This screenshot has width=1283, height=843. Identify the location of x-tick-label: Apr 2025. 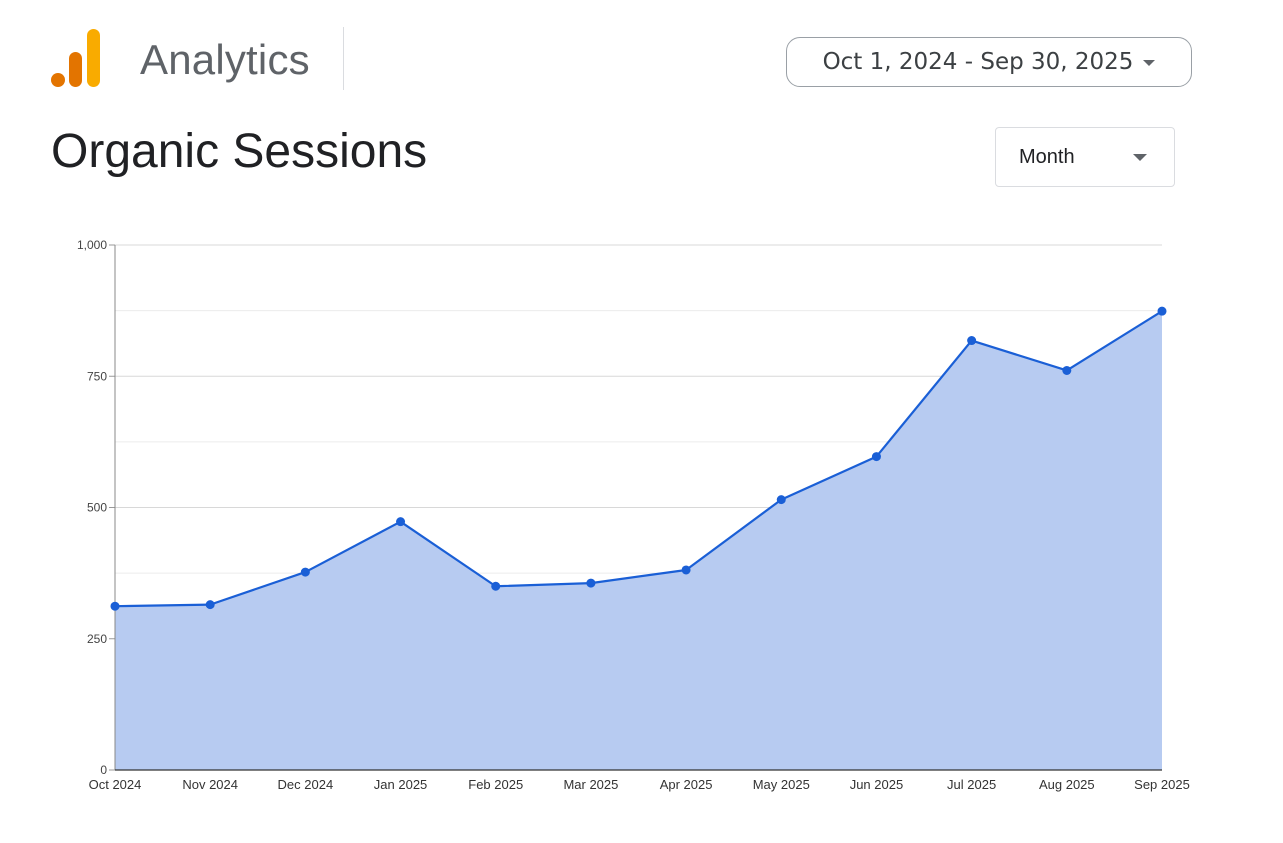
(686, 784).